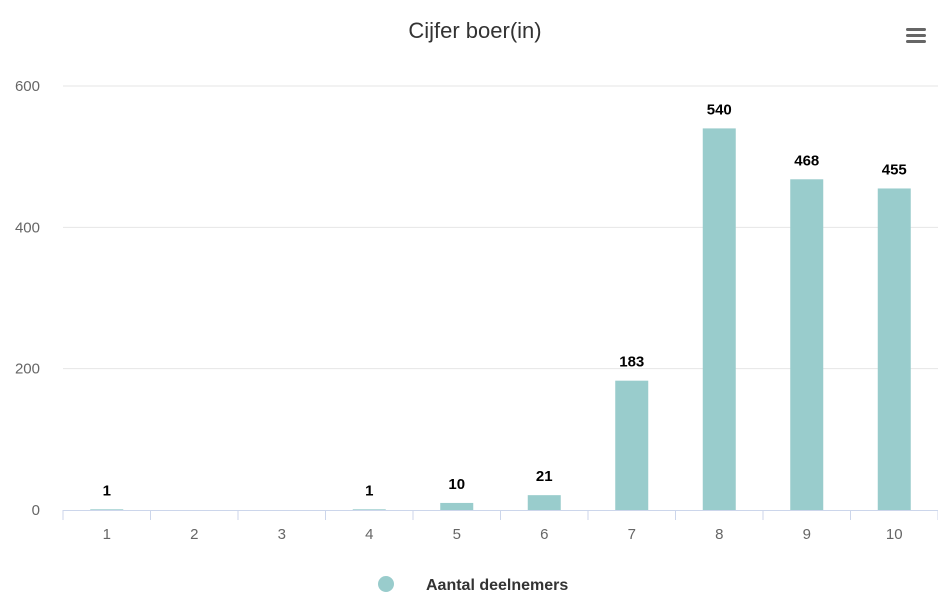 The width and height of the screenshot is (938, 593). What do you see at coordinates (457, 534) in the screenshot?
I see `x-tick-label: 5` at bounding box center [457, 534].